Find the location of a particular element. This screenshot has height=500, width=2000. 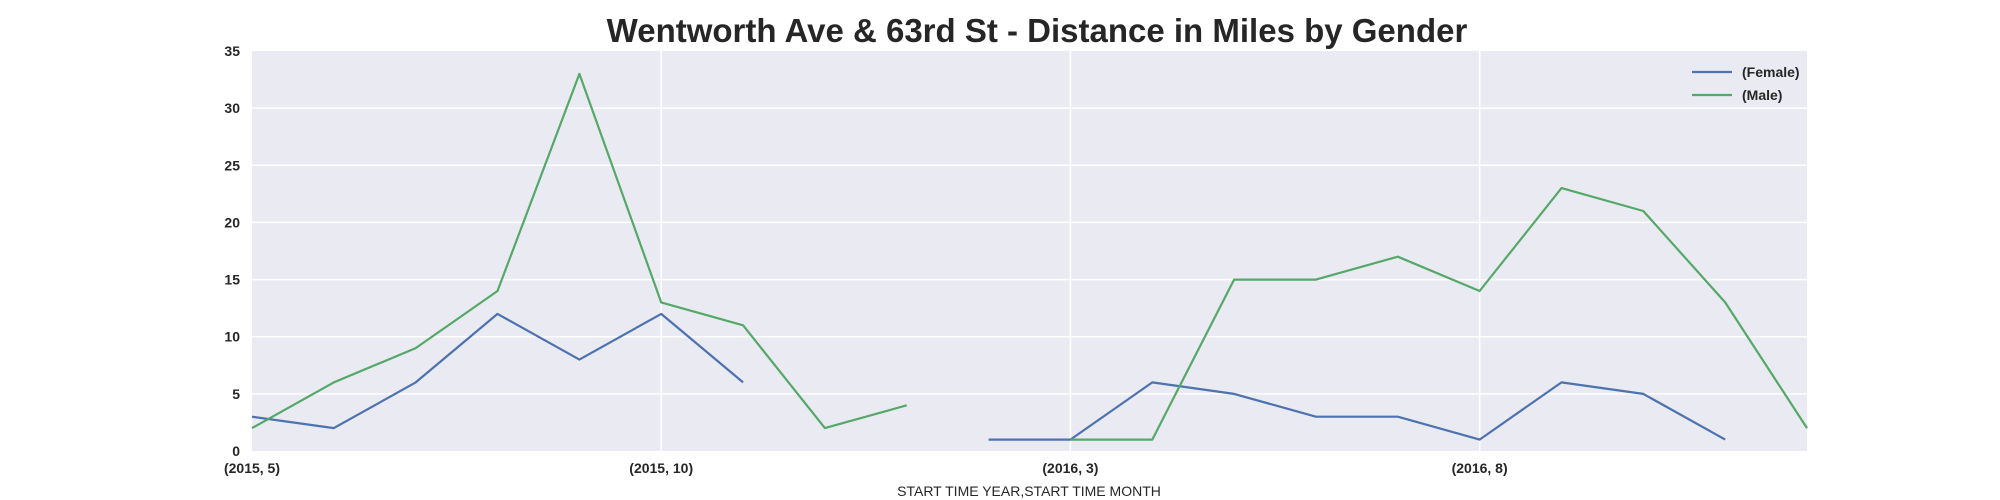

y-axis-ticks: 0 5 10 15 20 25 30 35 is located at coordinates (232, 251).